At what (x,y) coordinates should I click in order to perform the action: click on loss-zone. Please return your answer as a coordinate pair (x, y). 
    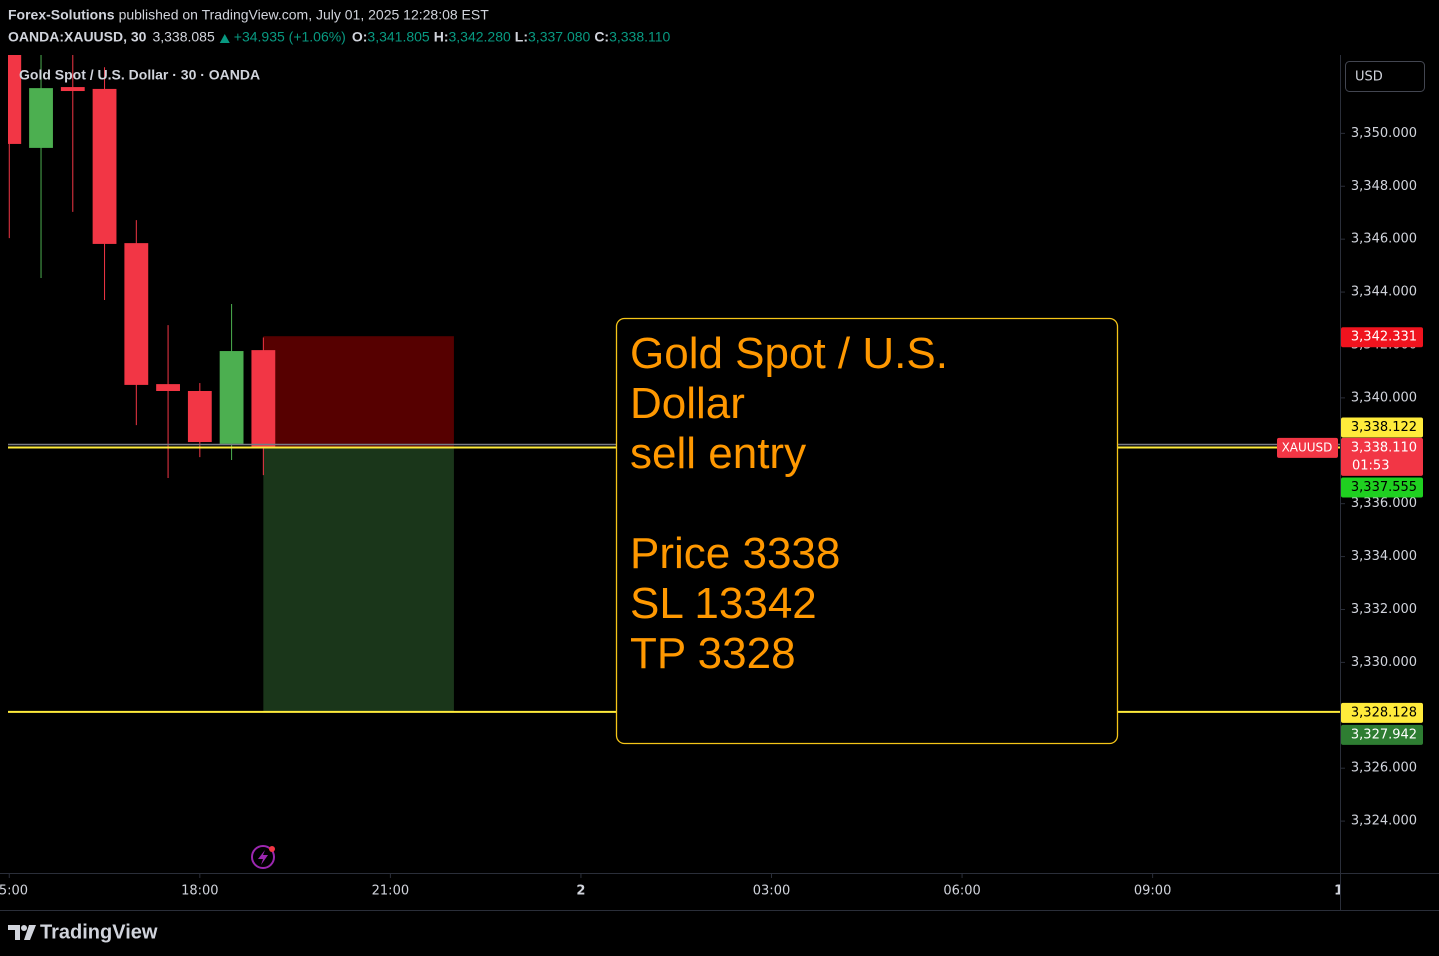
    Looking at the image, I should click on (358, 392).